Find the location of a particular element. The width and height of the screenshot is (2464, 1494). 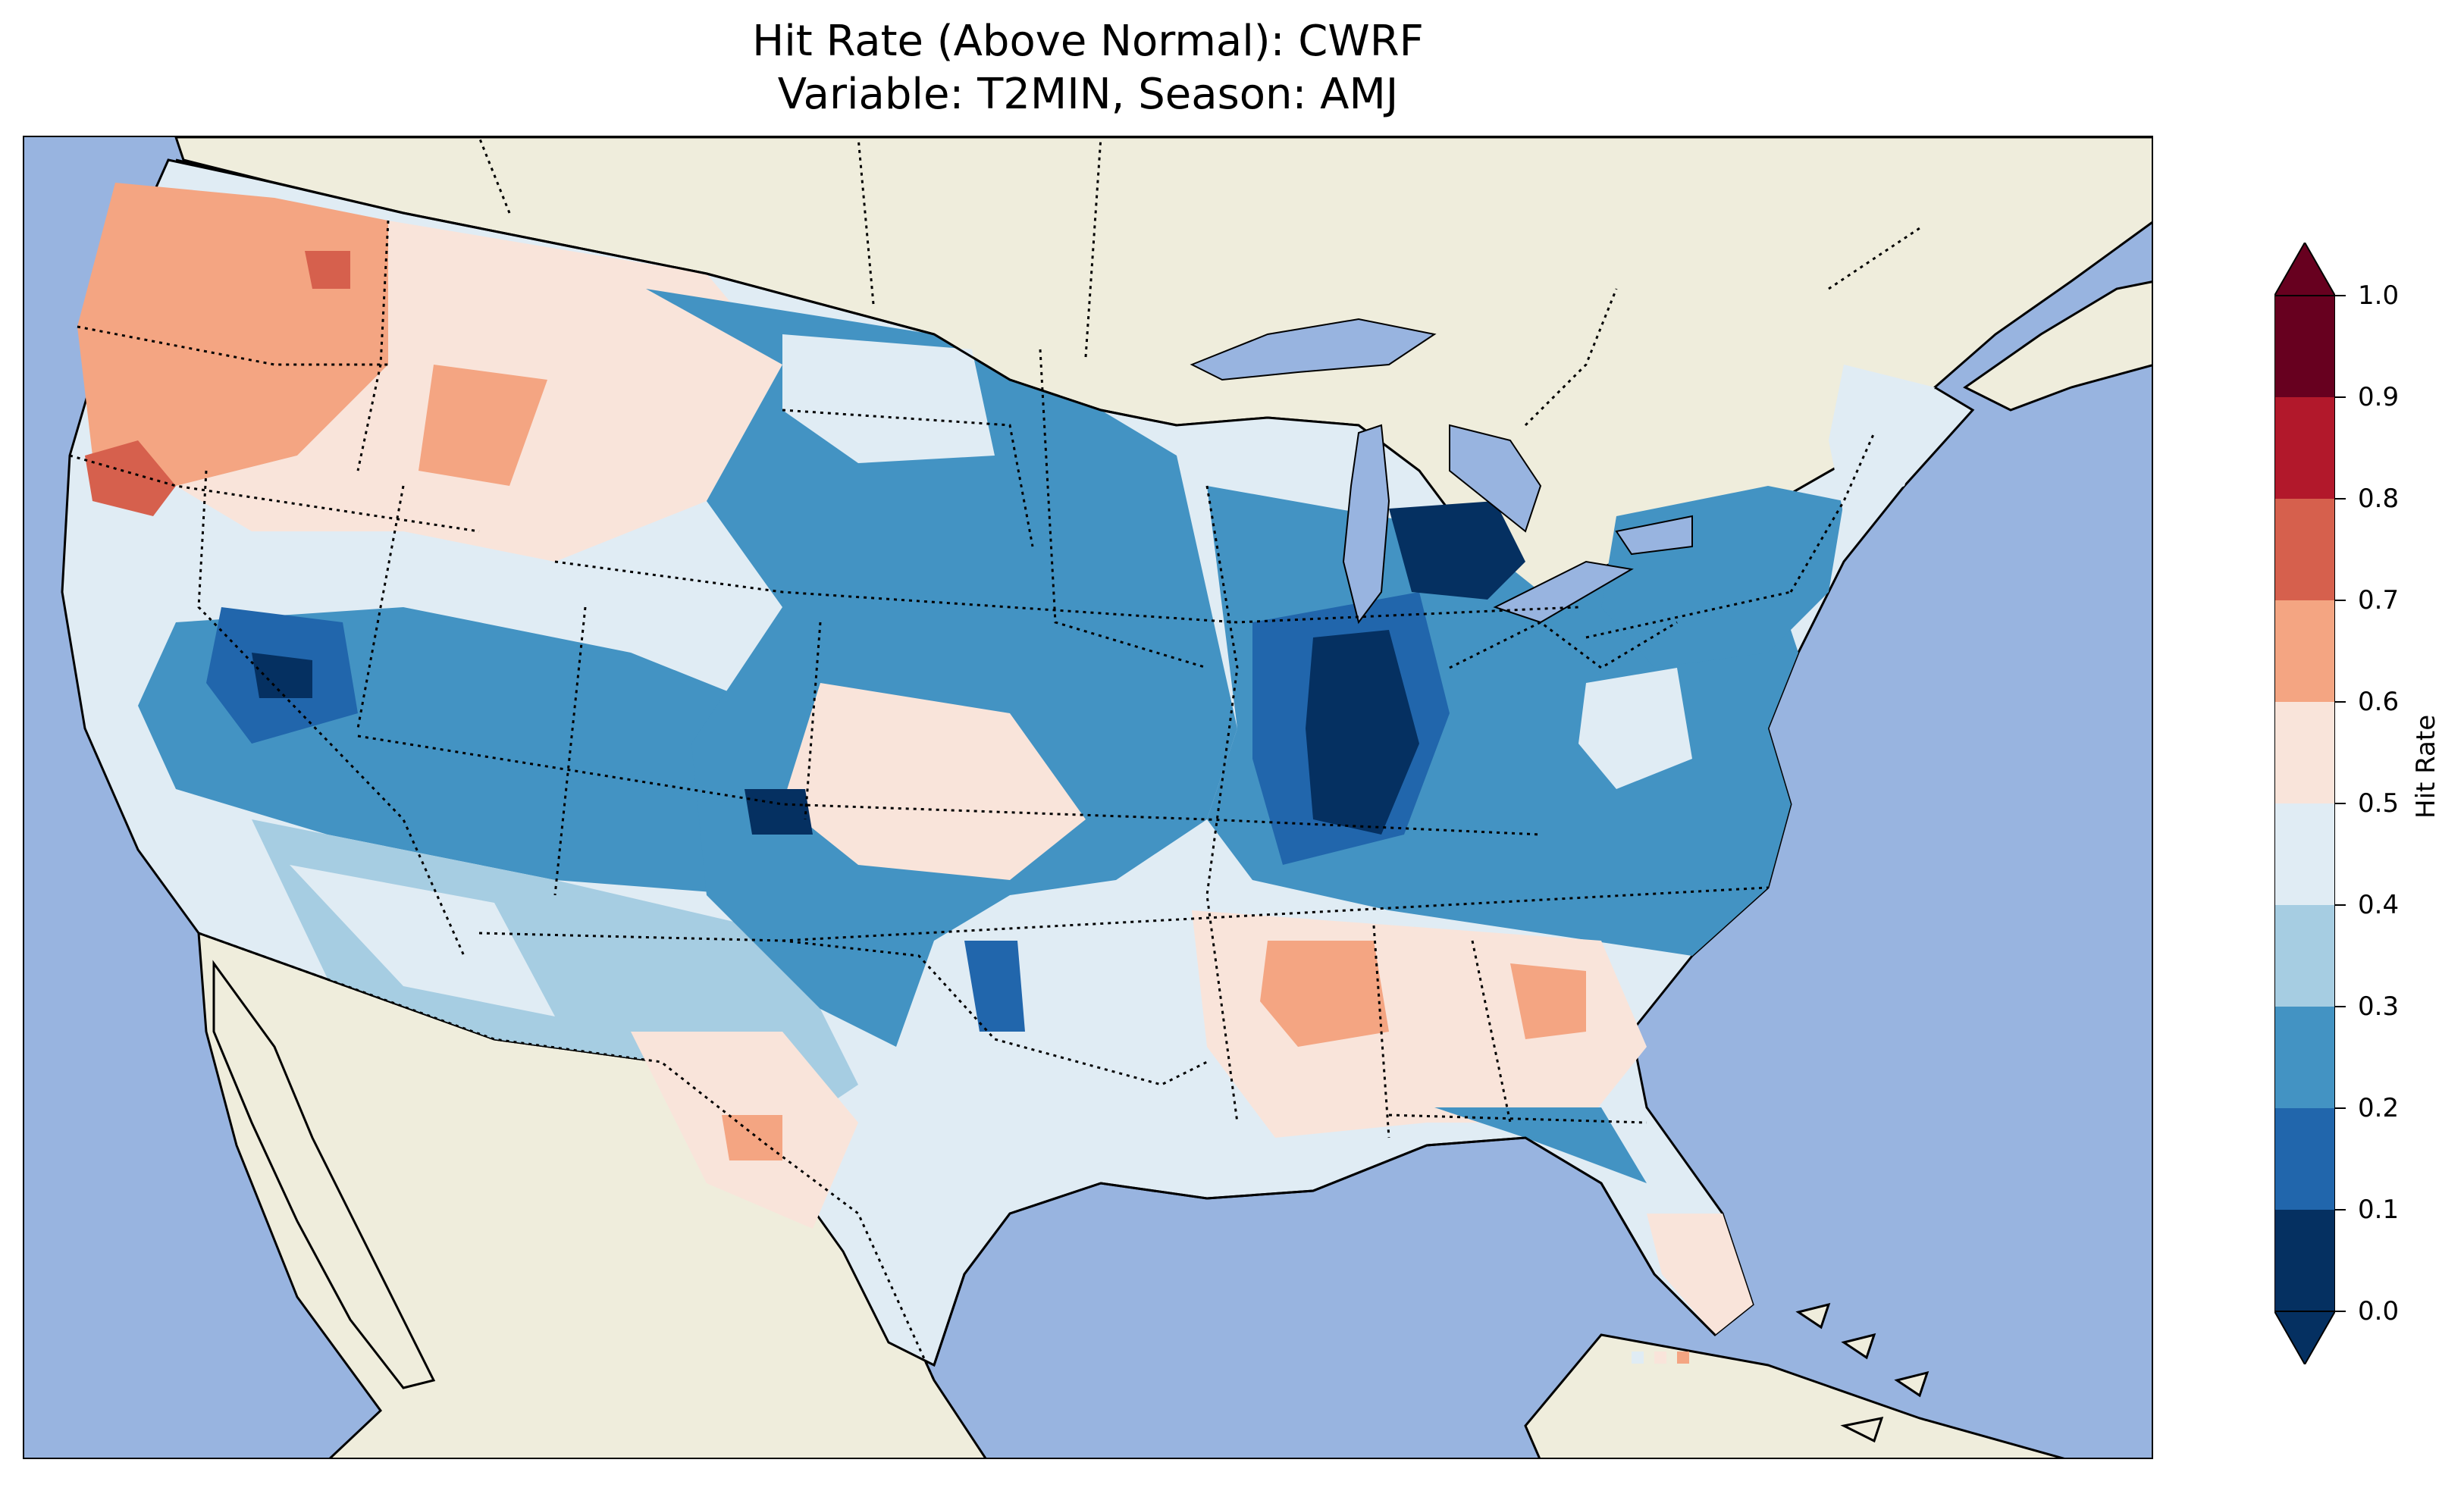

maritime-land is located at coordinates (2057, 346).